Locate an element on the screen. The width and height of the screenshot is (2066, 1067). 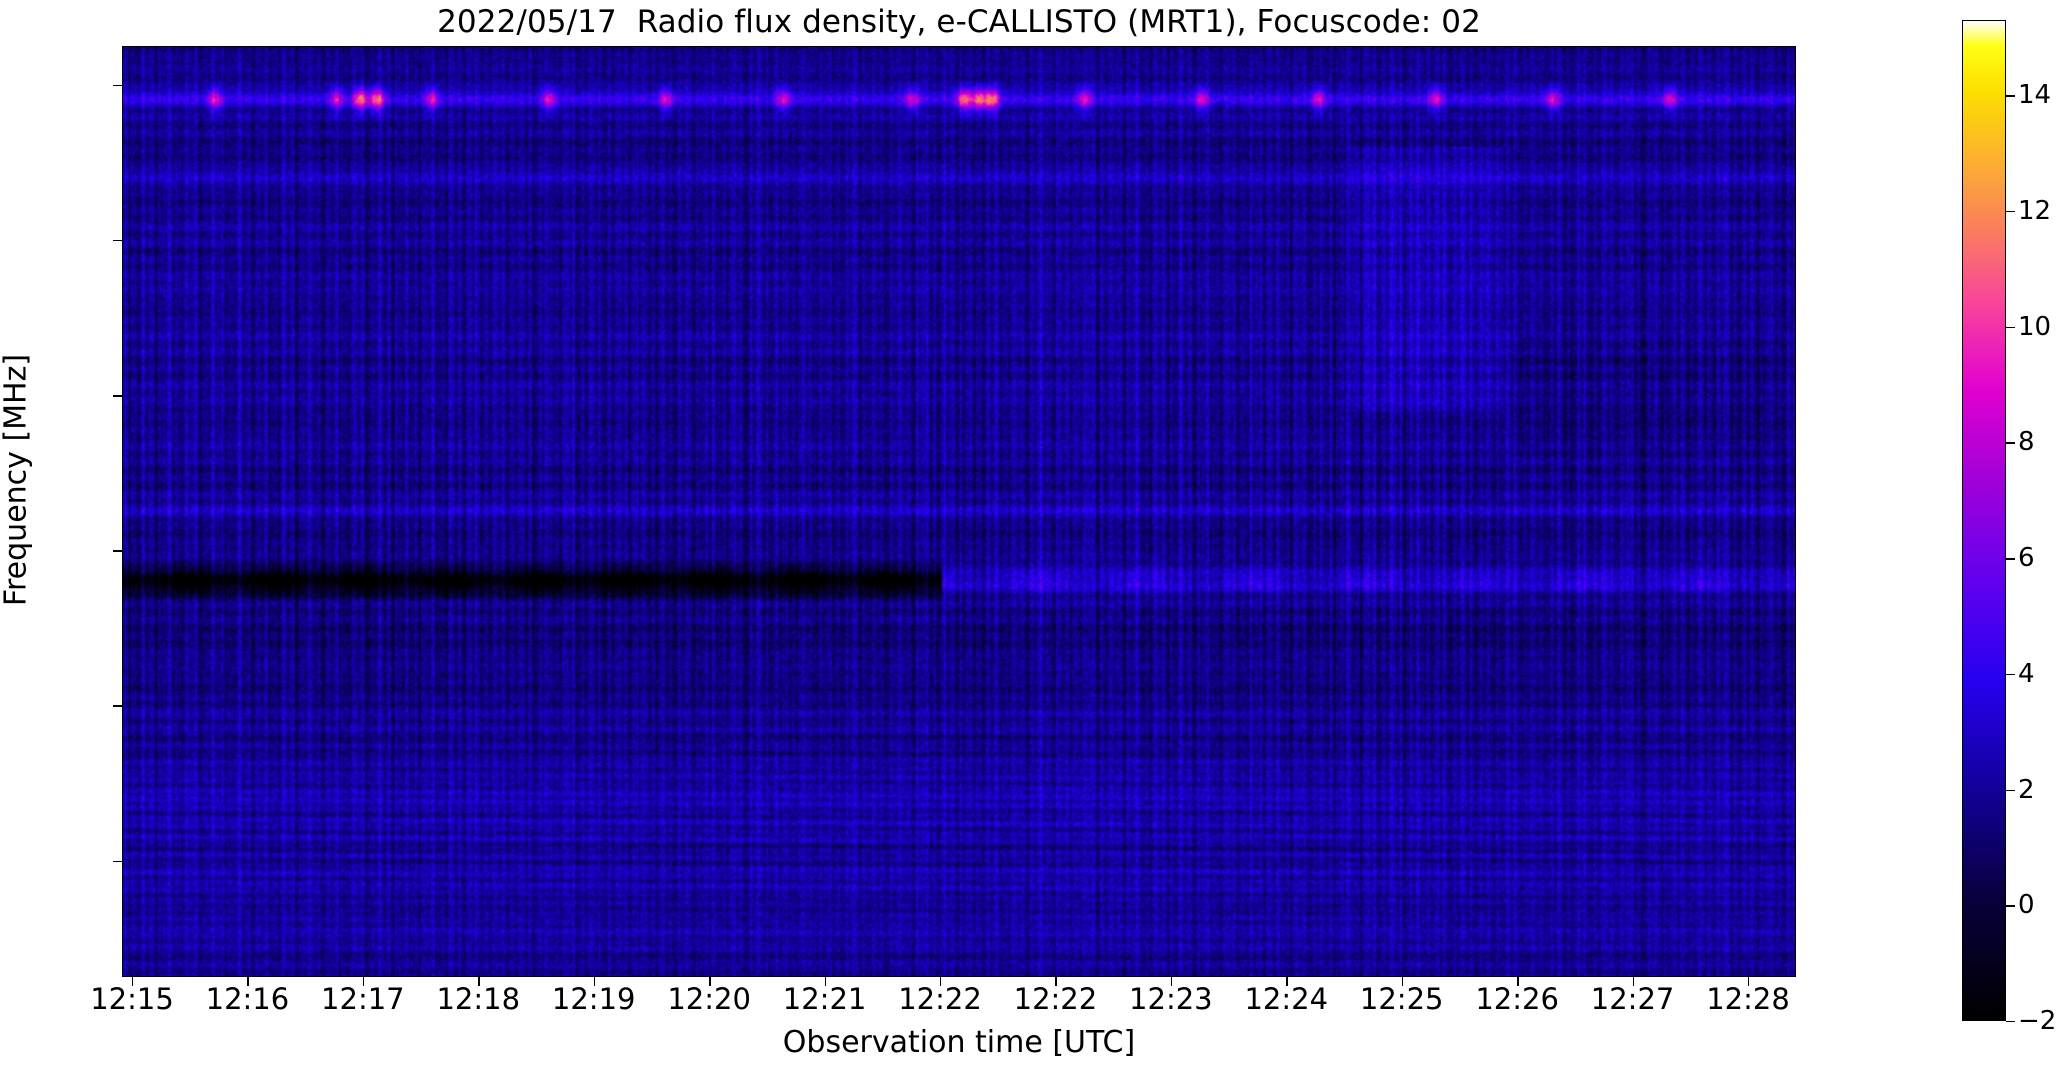
x-tick-label: 12:17 is located at coordinates (363, 999).